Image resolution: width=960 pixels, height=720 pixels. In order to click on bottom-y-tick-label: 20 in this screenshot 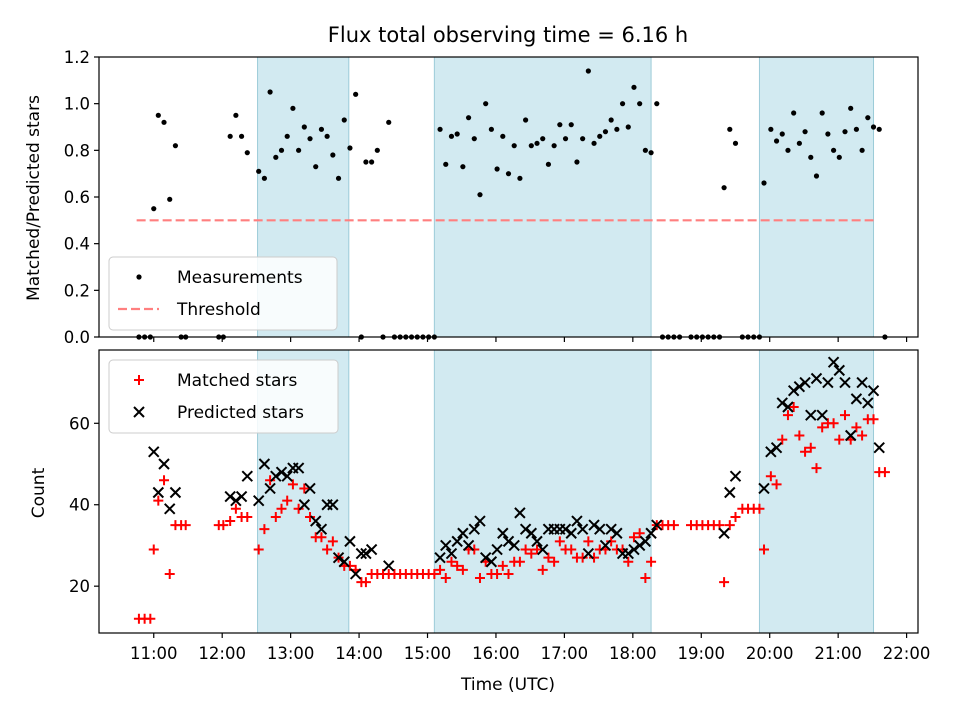, I will do `click(79, 586)`.